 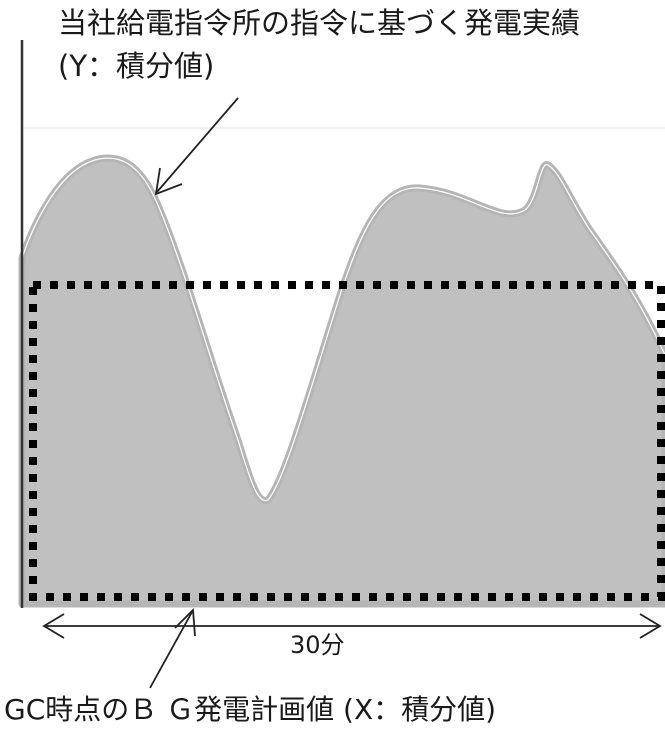 What do you see at coordinates (172, 648) in the screenshot?
I see `plan-pointer-arrow` at bounding box center [172, 648].